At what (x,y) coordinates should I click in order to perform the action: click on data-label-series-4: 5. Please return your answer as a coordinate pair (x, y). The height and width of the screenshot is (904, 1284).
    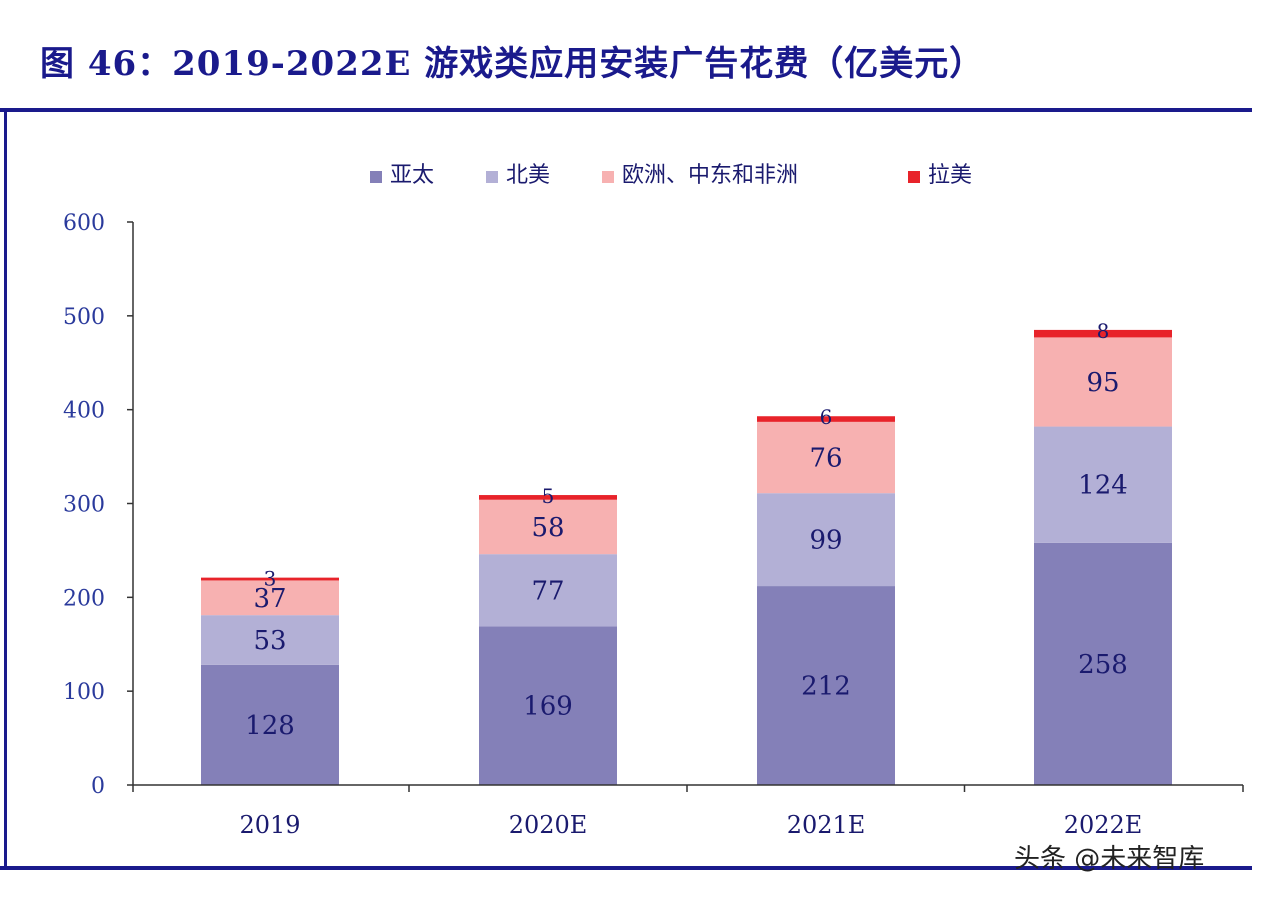
    Looking at the image, I should click on (548, 496).